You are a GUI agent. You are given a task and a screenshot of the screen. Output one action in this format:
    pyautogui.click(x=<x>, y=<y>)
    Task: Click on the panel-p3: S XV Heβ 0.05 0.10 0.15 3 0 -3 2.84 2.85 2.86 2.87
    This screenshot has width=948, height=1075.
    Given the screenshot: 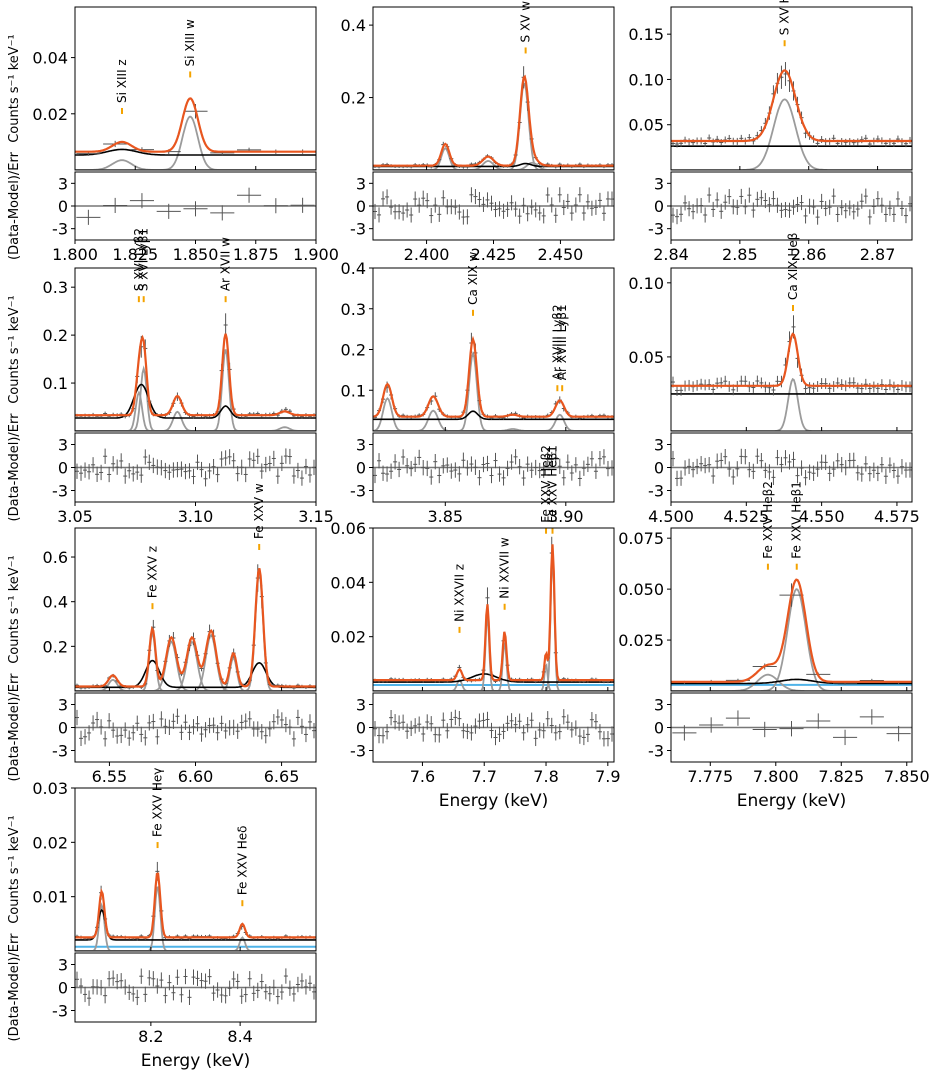 What is the action you would take?
    pyautogui.click(x=770, y=132)
    